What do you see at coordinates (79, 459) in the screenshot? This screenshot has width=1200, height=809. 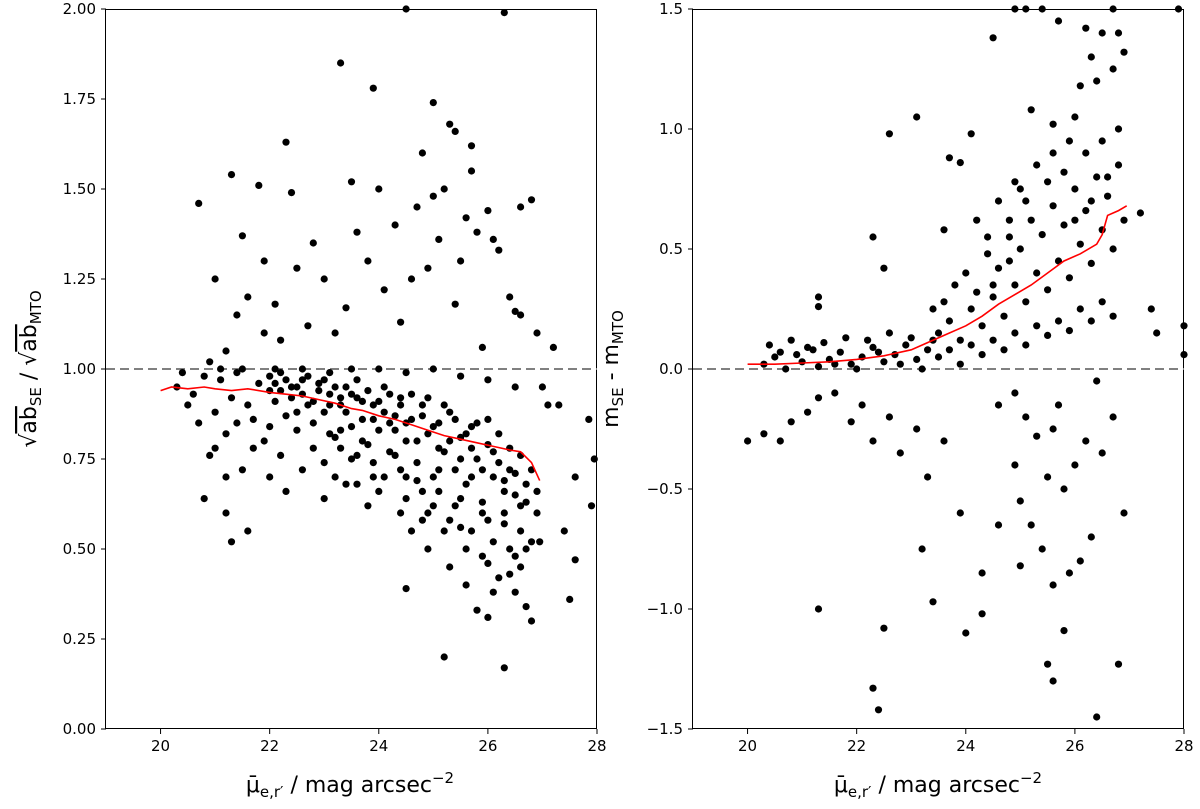 I see `left-y-tick-label: 0.75` at bounding box center [79, 459].